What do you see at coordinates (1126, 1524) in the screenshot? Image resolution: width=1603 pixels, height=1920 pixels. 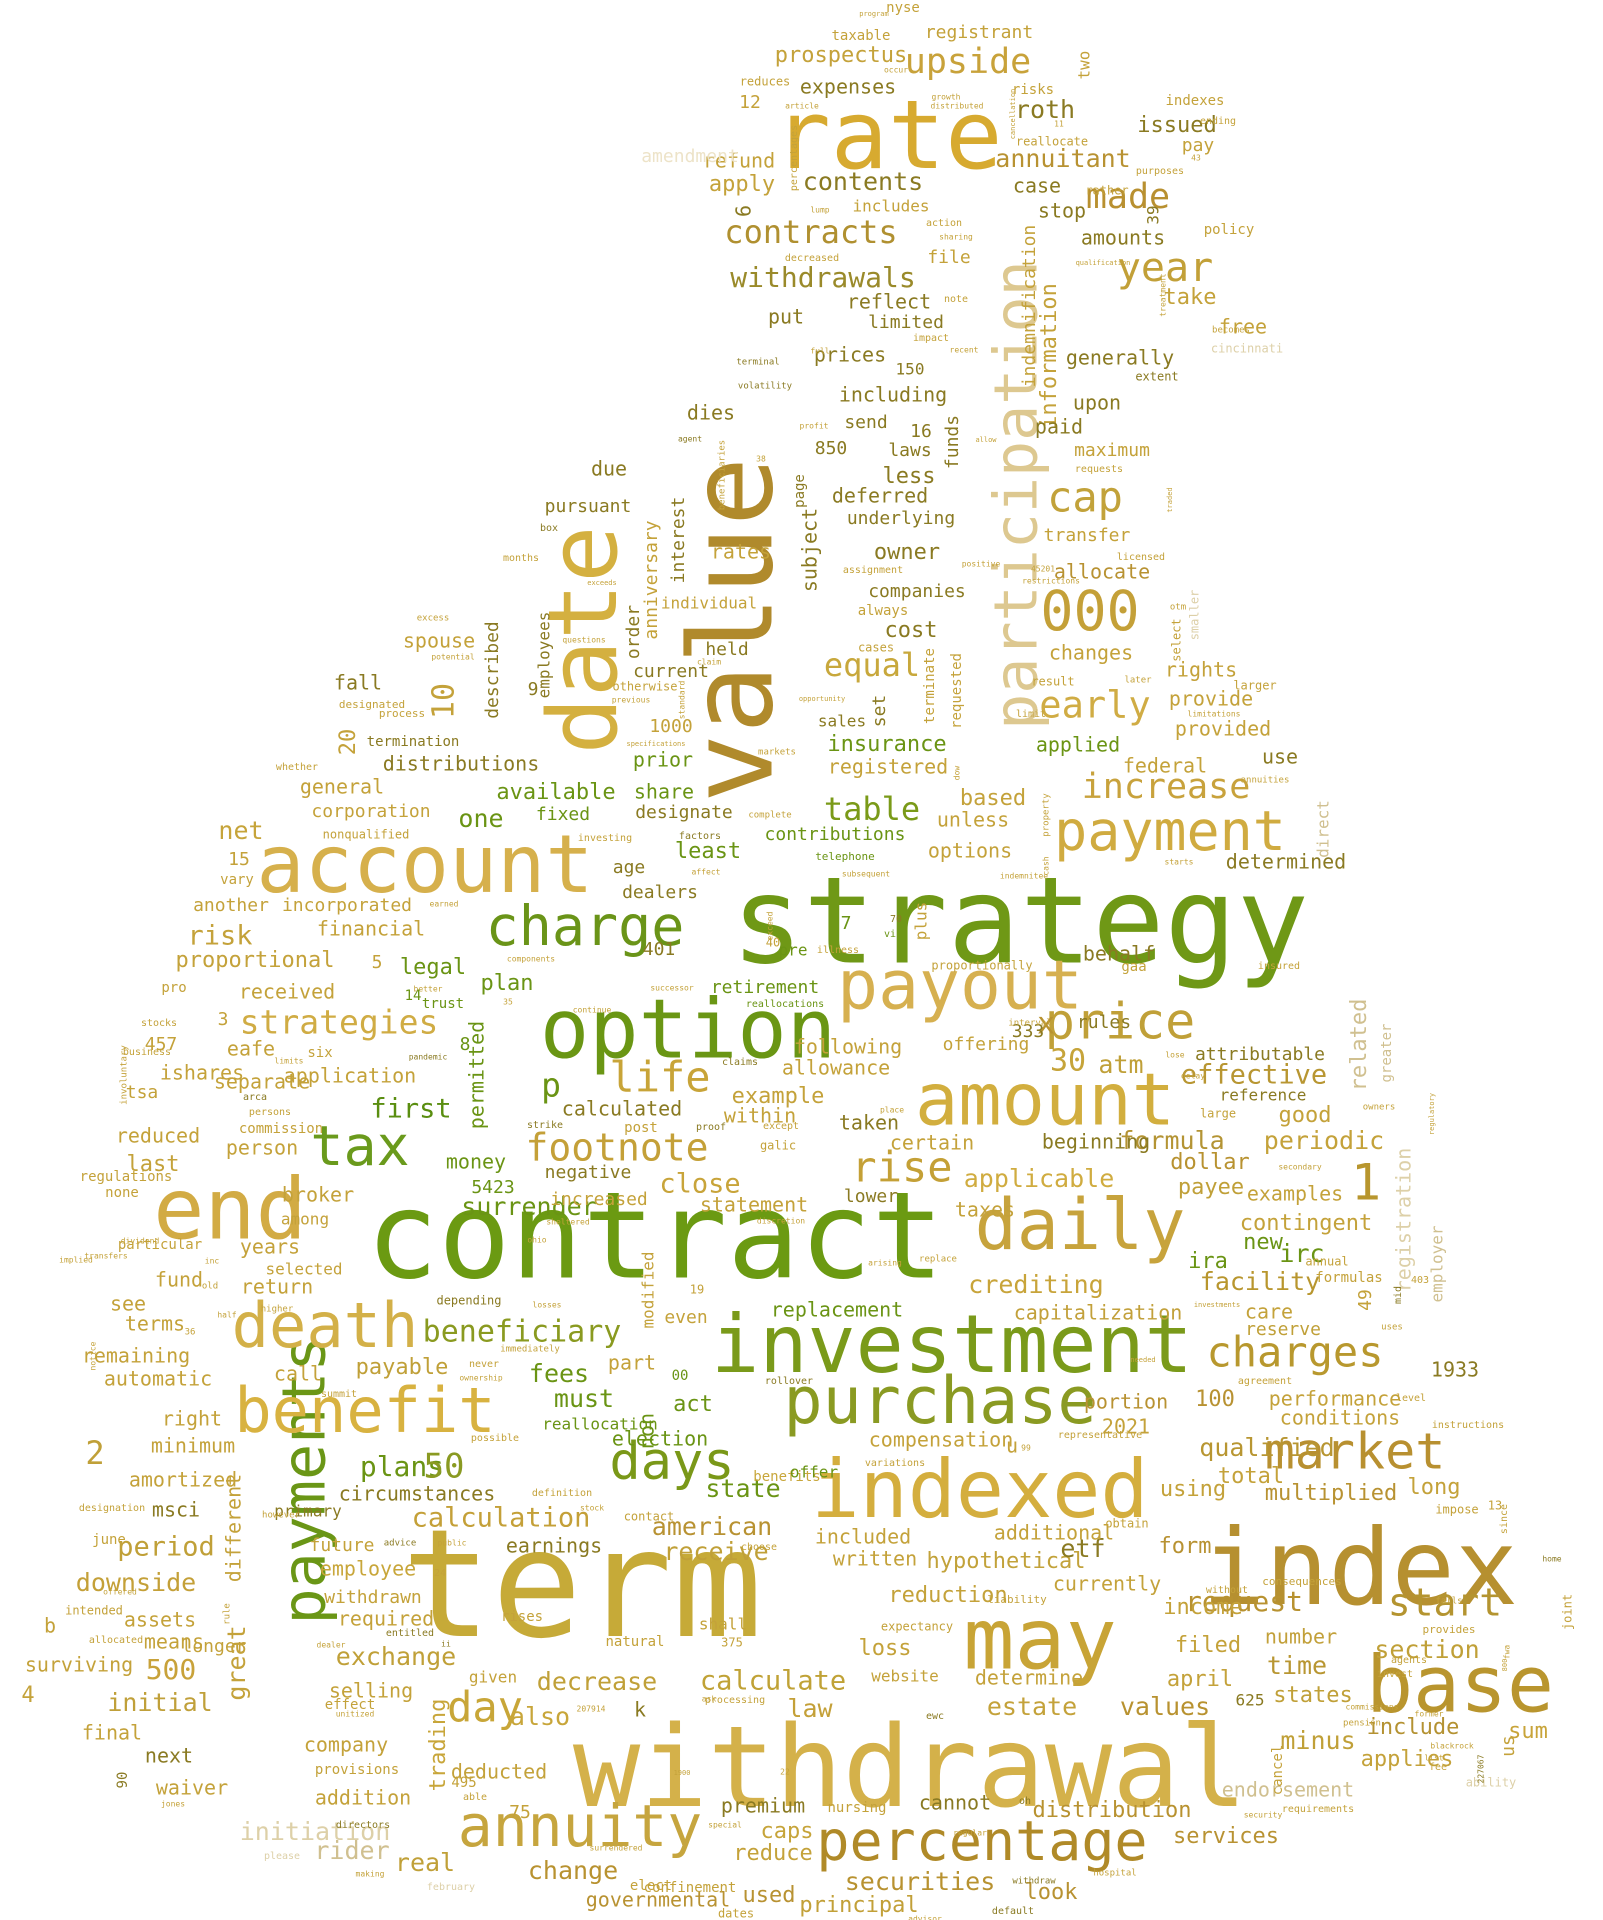 I see `word-obtain: obtain` at bounding box center [1126, 1524].